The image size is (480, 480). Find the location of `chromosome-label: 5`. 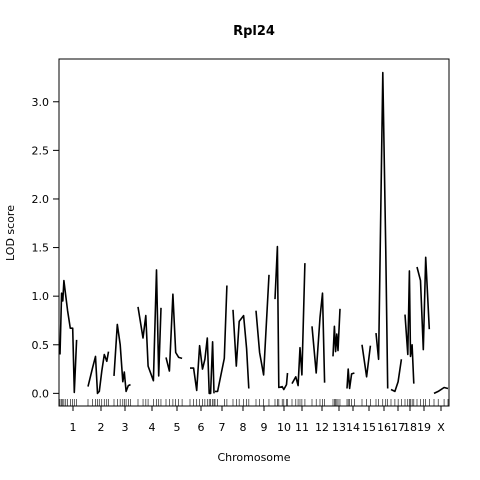

chromosome-label: 5 is located at coordinates (177, 427).